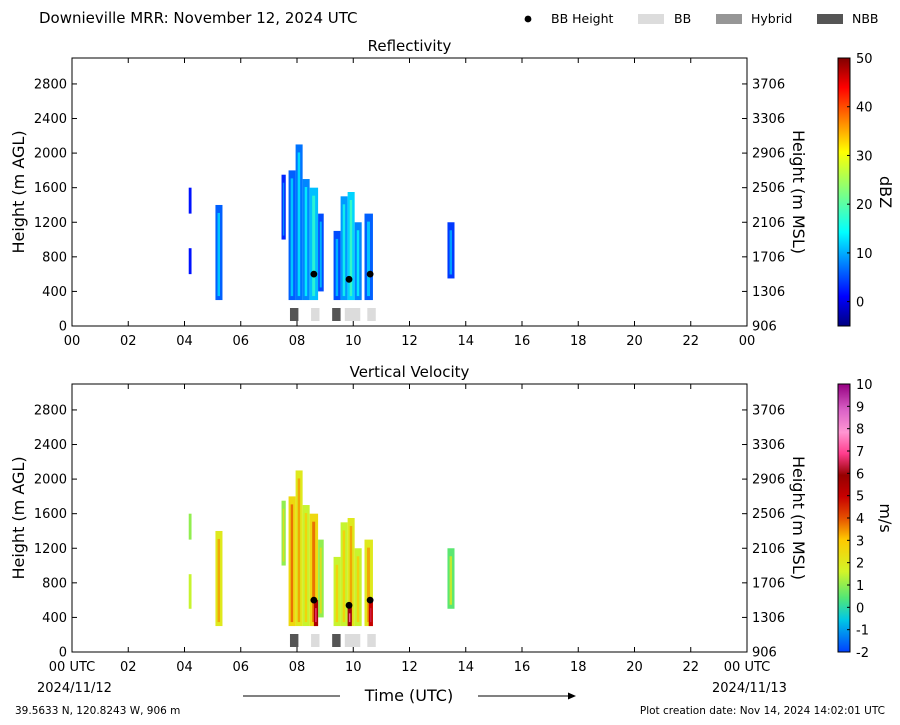 The image size is (900, 725). Describe the element at coordinates (862, 653) in the screenshot. I see `colorbar-tick-label: -2` at that location.